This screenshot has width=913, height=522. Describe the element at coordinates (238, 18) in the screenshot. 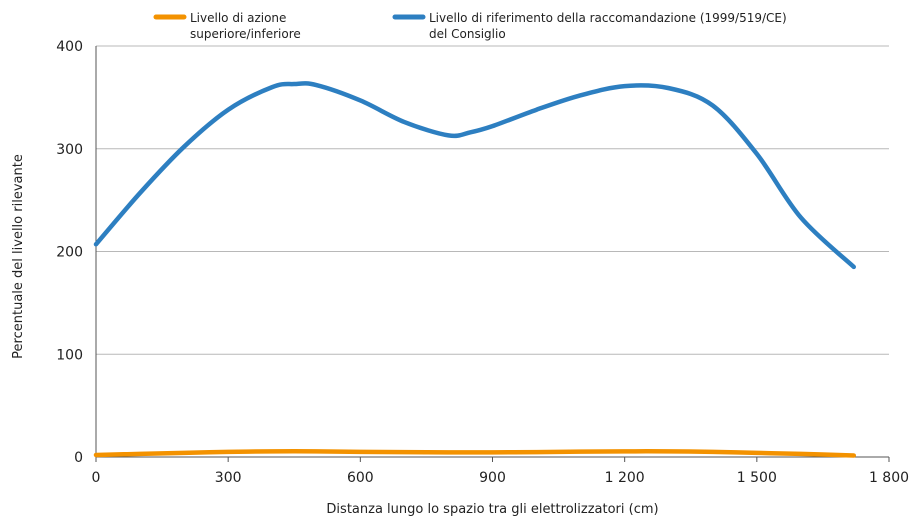

I see `legend-label-1: Livello di azione` at that location.